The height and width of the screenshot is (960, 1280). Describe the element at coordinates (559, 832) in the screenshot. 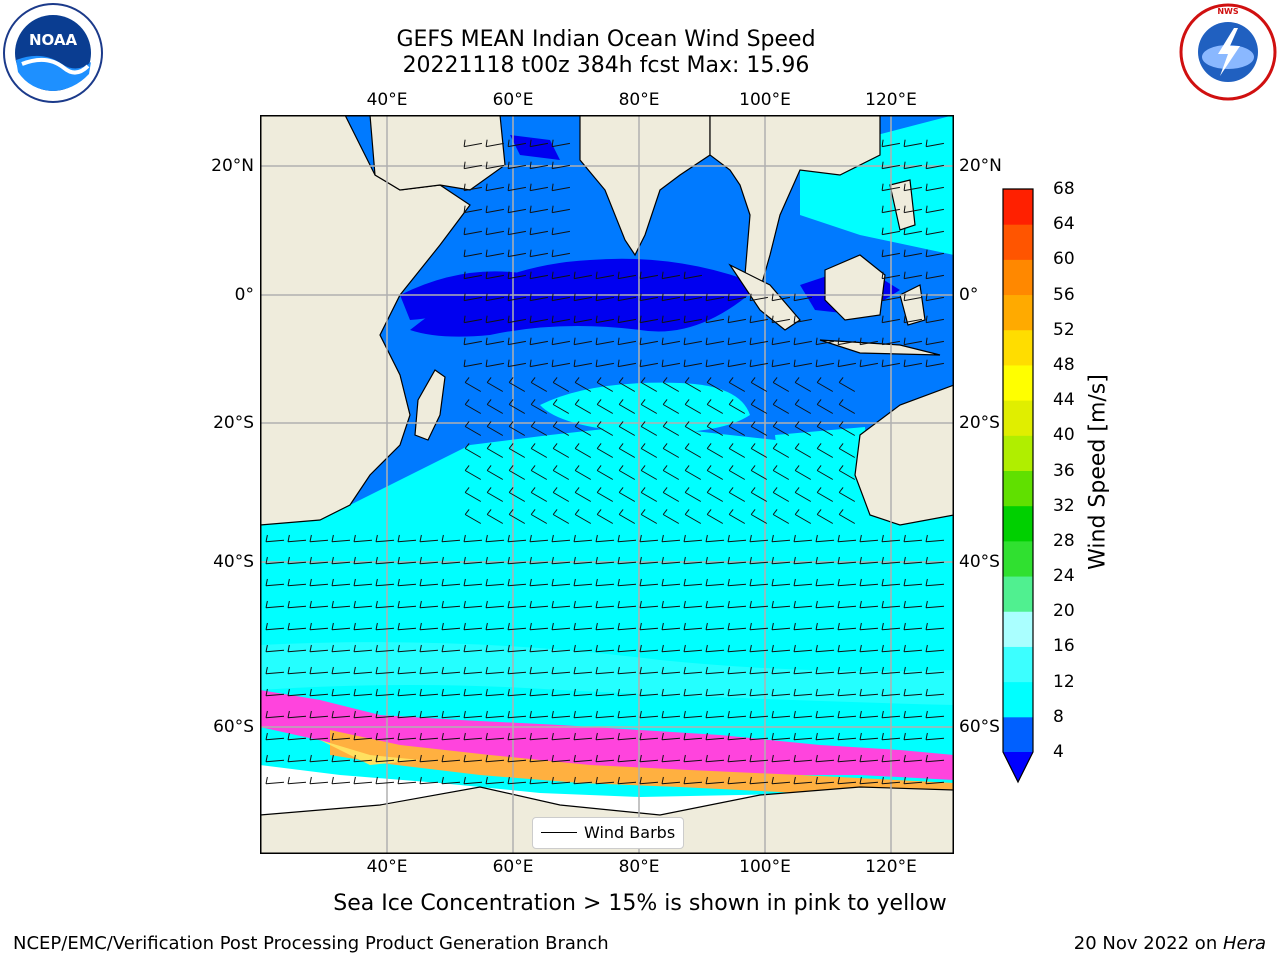

I see `wind-barb-legend-line` at that location.